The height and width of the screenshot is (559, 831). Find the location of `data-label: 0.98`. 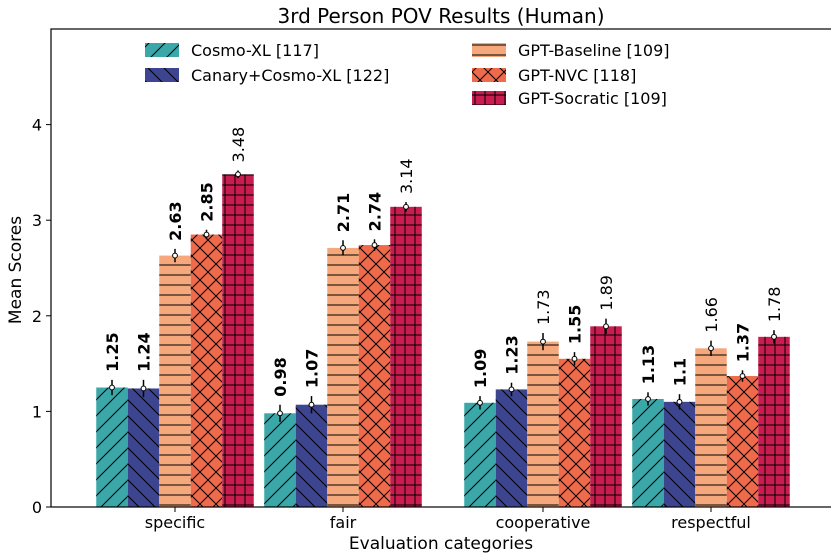

data-label: 0.98 is located at coordinates (280, 376).